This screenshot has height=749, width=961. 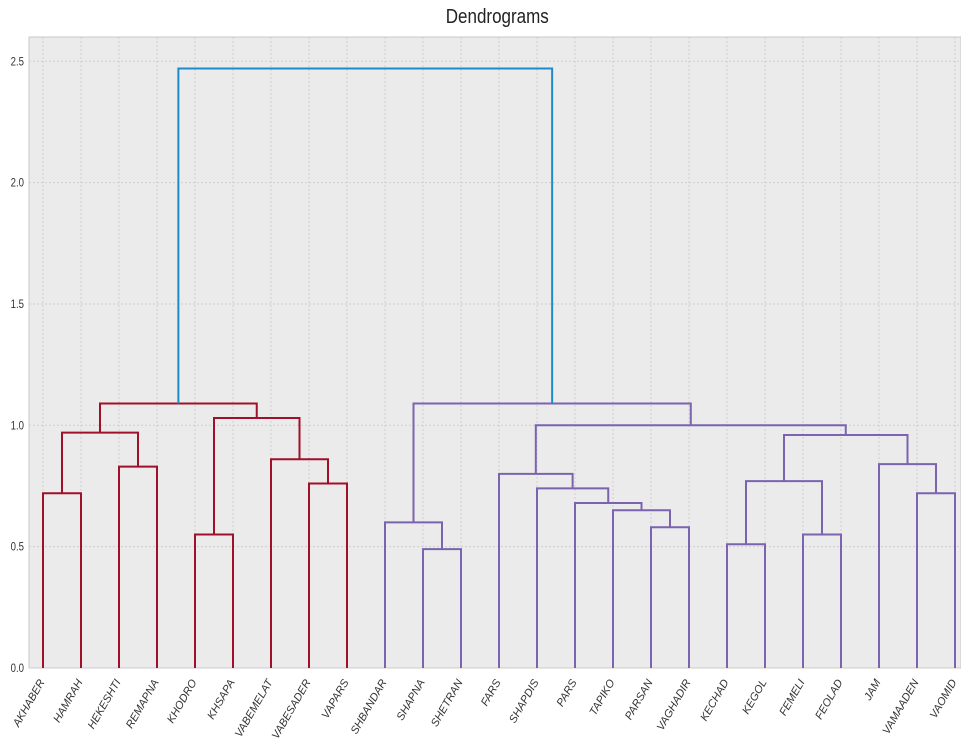 I want to click on leaf-label: KECHAD, so click(x=714, y=700).